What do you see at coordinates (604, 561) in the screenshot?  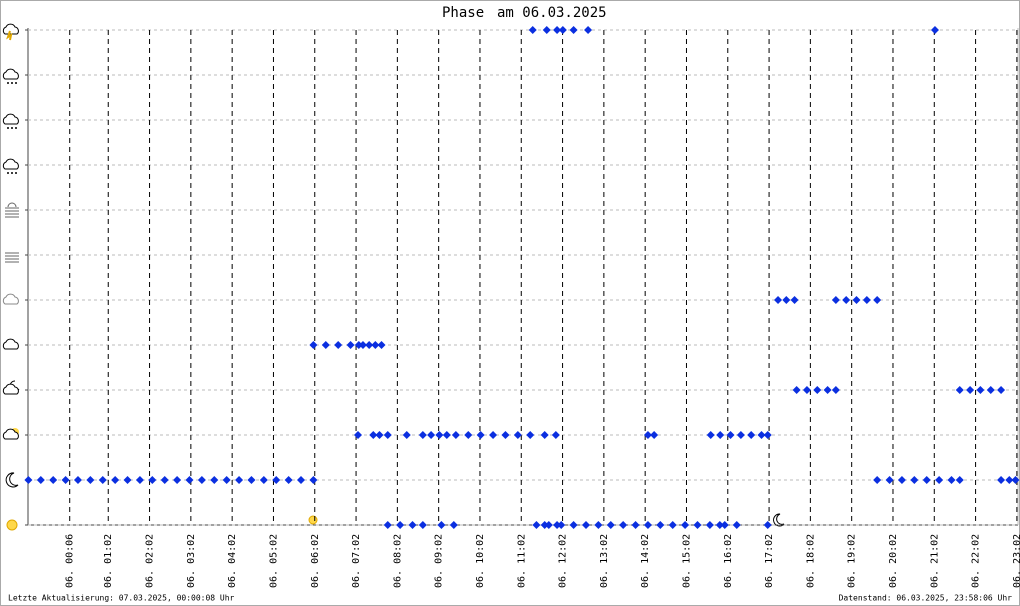 I see `x-tick-label: 06. 13:02` at bounding box center [604, 561].